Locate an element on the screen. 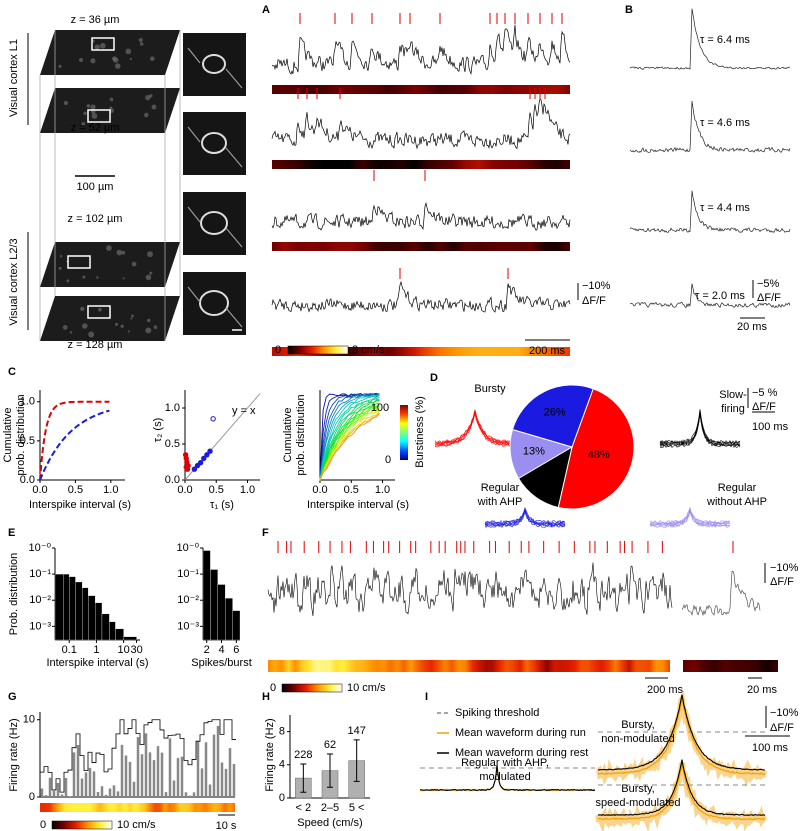 The image size is (800, 831). x-tick-label: 6 is located at coordinates (236, 650).